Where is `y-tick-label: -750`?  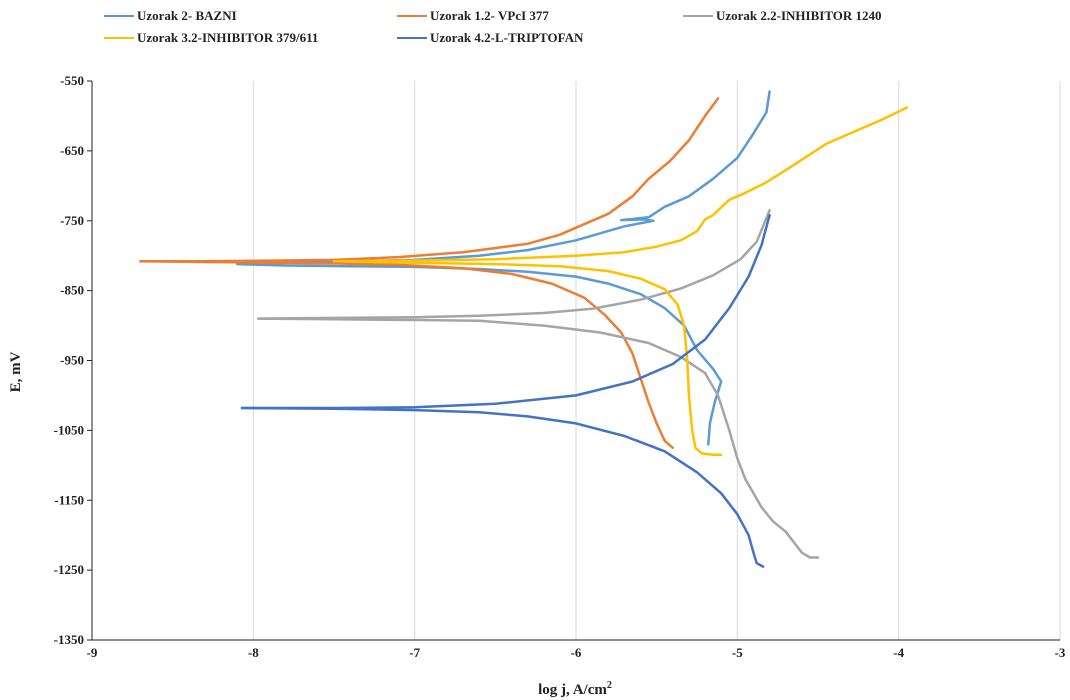
y-tick-label: -750 is located at coordinates (72, 220).